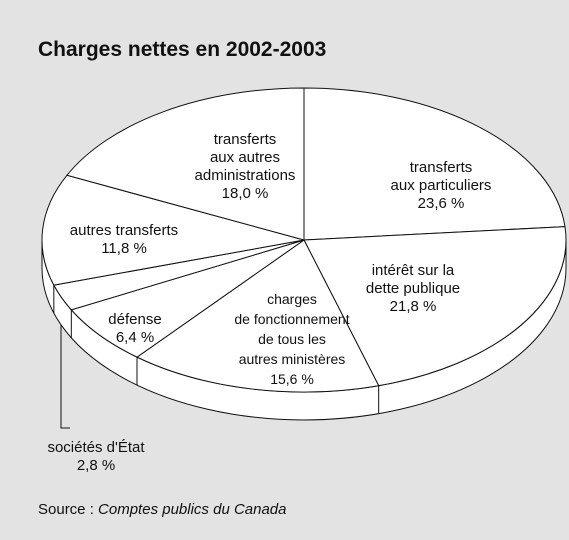  Describe the element at coordinates (413, 306) in the screenshot. I see `value-label: 21,8 %` at that location.